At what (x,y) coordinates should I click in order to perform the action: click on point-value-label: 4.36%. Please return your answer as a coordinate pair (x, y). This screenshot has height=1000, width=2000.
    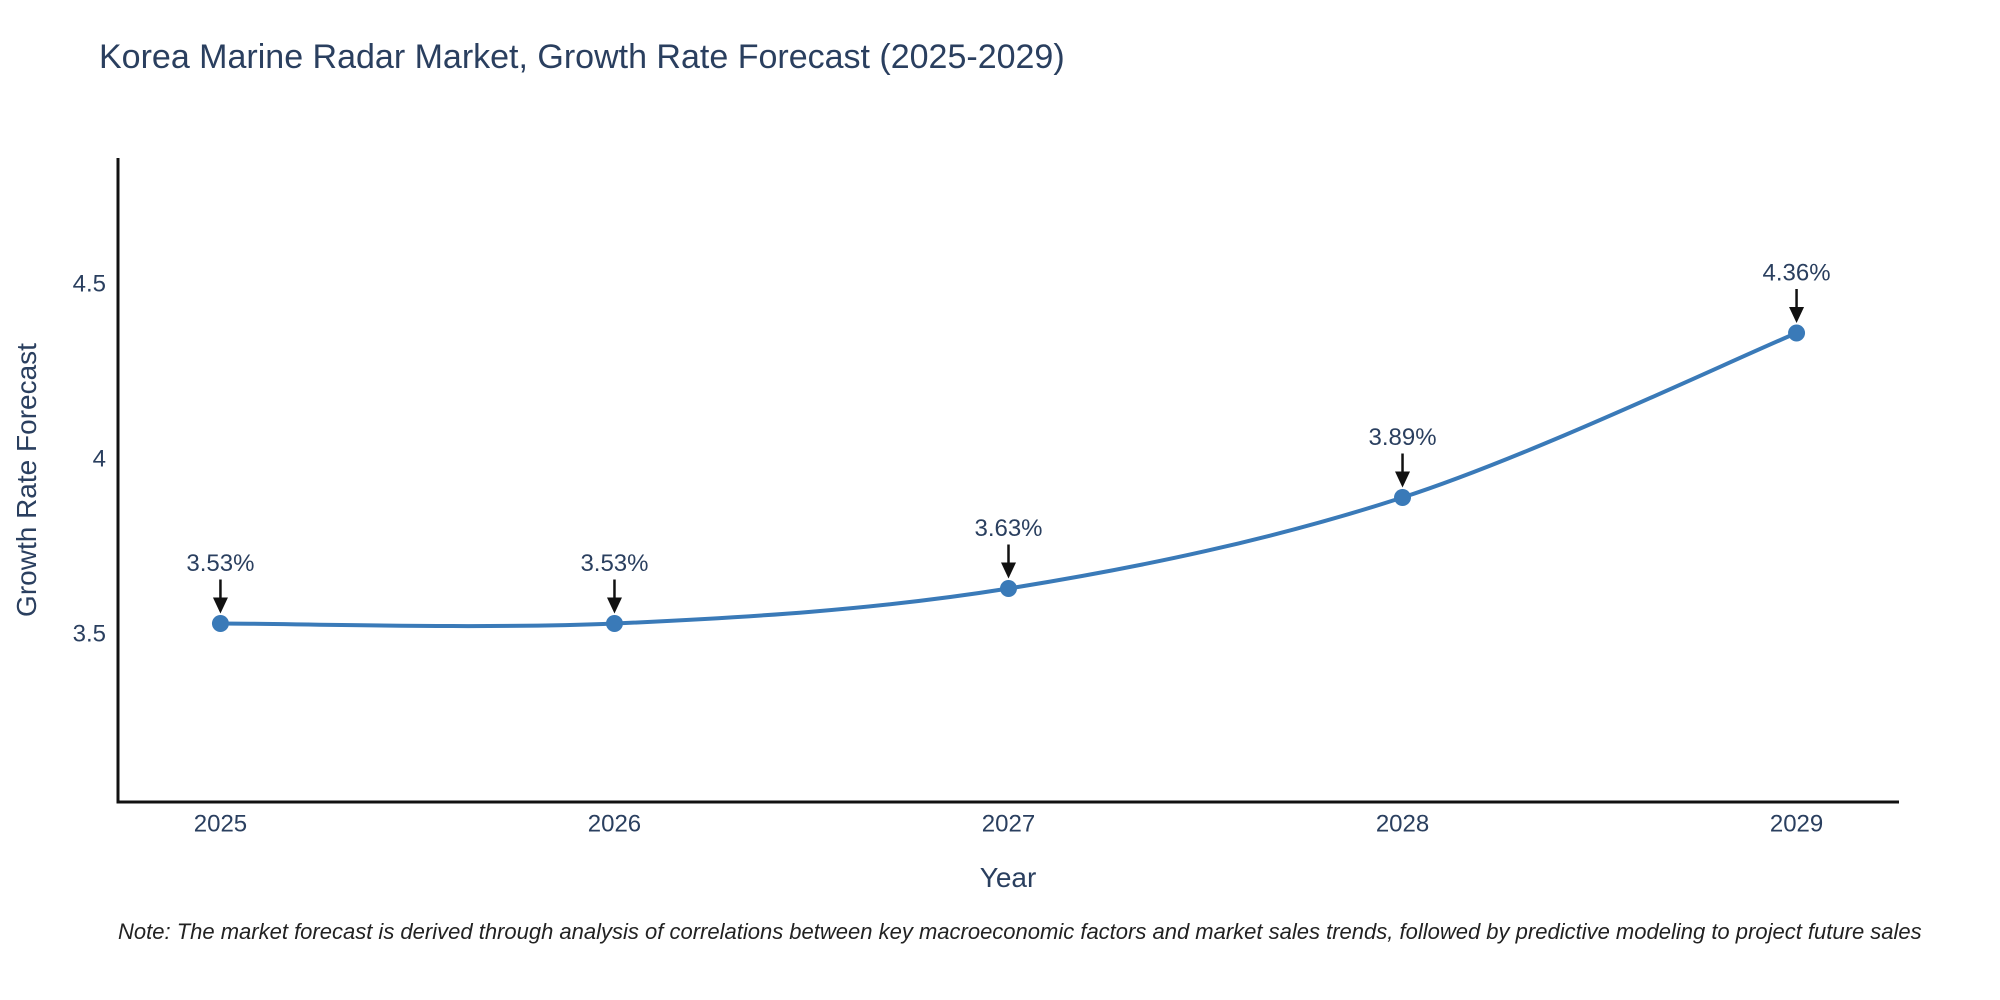
    Looking at the image, I should click on (1797, 273).